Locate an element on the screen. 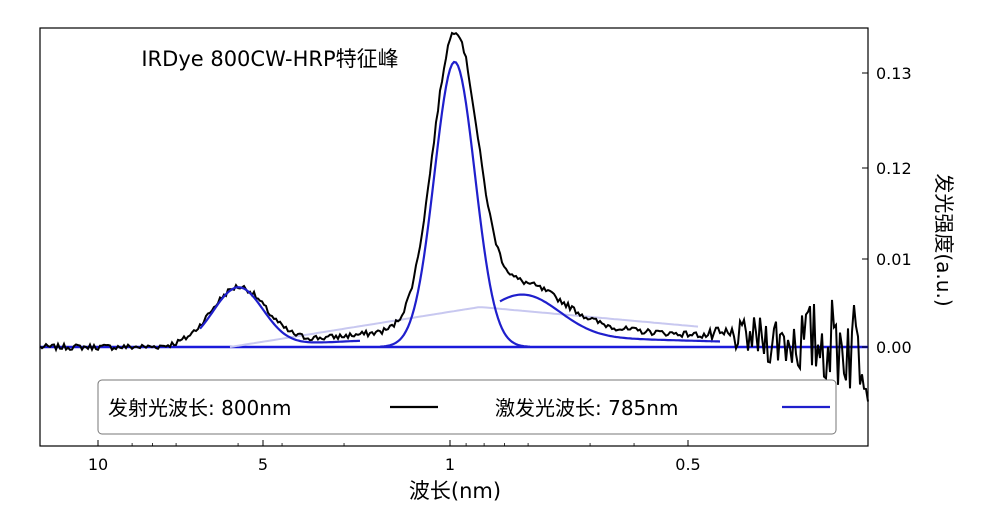 The width and height of the screenshot is (985, 525). y-tick-label: 0.01 is located at coordinates (894, 259).